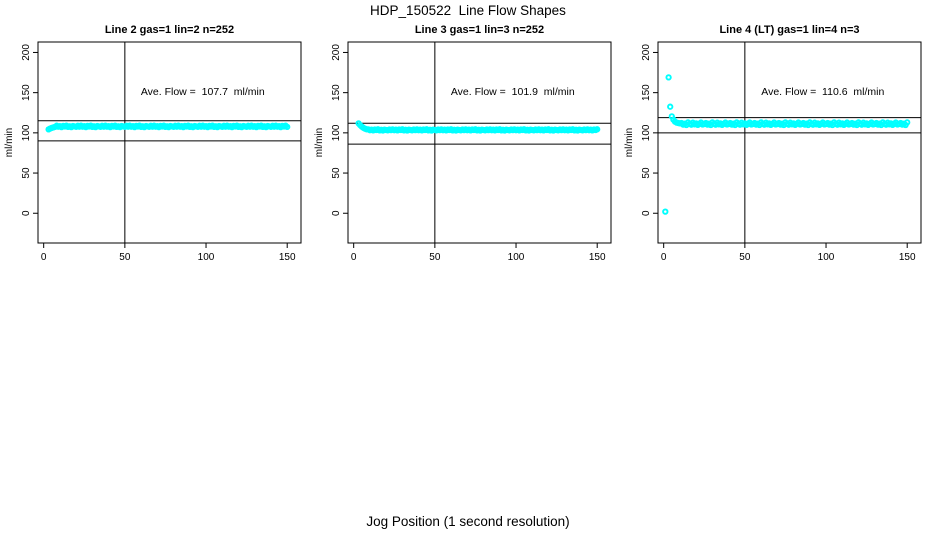 The width and height of the screenshot is (936, 540). I want to click on x-axis-label: Jog Position (1 second resolution), so click(468, 521).